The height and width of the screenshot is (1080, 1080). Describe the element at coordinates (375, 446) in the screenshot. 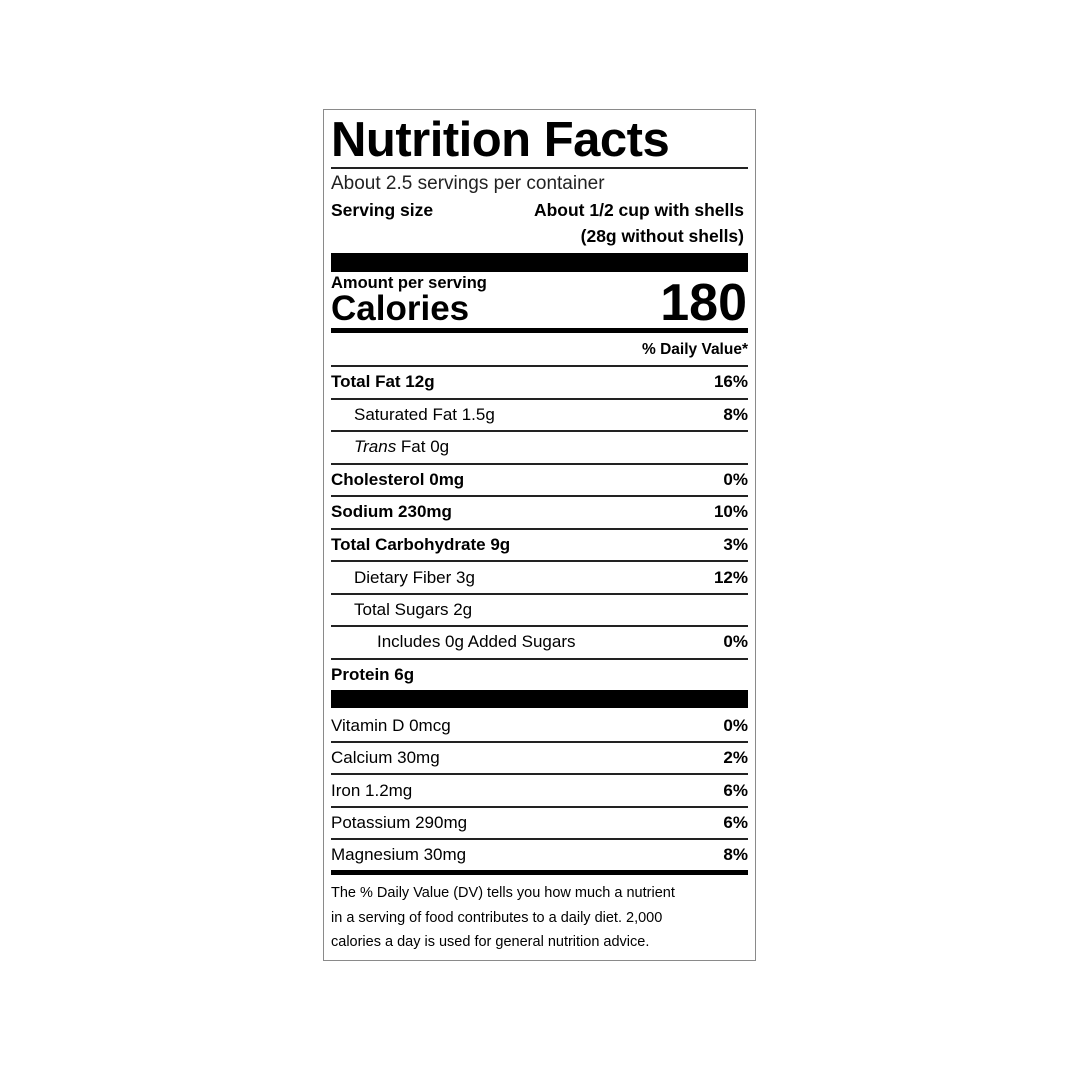

I see `trans-italic: Trans` at that location.